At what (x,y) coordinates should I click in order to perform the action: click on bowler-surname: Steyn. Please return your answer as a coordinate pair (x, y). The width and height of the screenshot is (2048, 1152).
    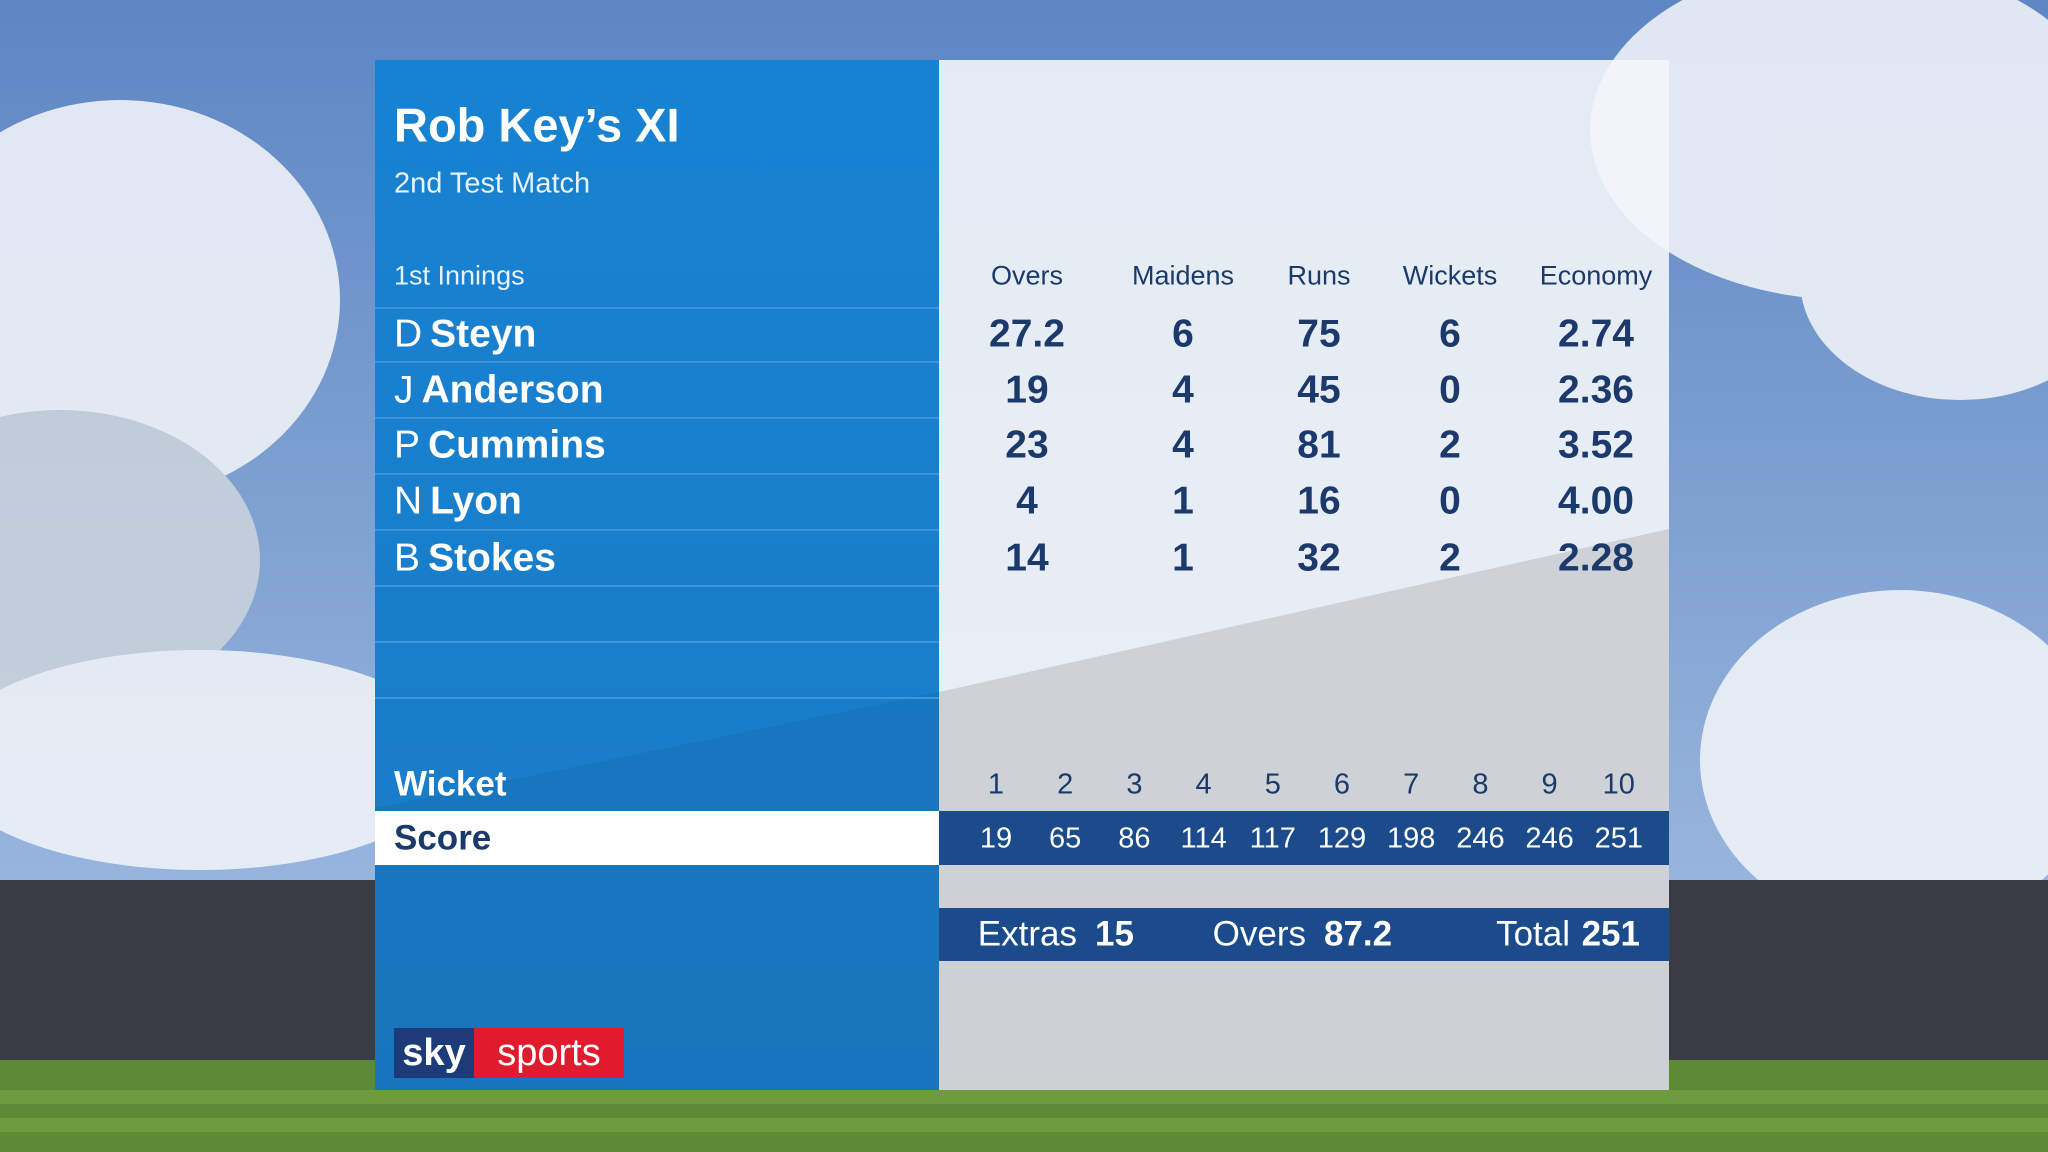
    Looking at the image, I should click on (483, 334).